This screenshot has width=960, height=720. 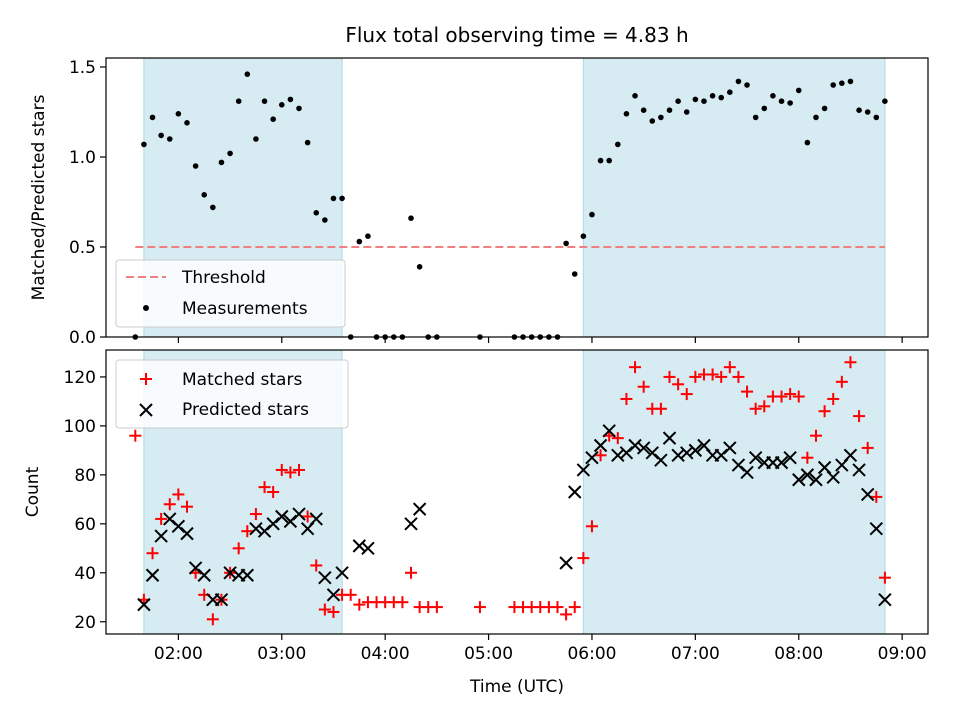 I want to click on chart-title: Flux total observing time = 4.83 h, so click(x=516, y=35).